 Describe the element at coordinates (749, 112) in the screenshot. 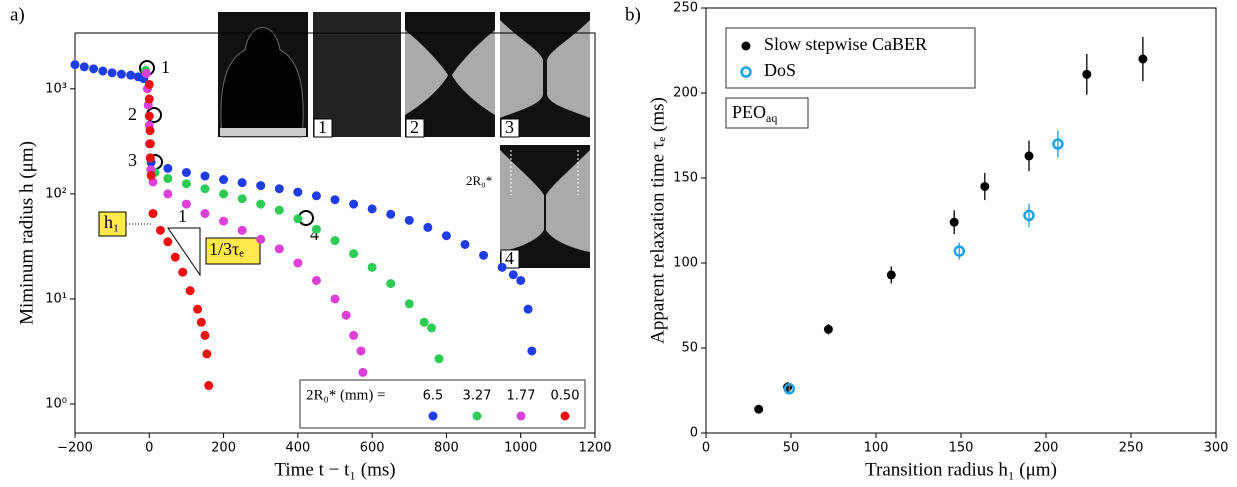

I see `note-text: PEO` at that location.